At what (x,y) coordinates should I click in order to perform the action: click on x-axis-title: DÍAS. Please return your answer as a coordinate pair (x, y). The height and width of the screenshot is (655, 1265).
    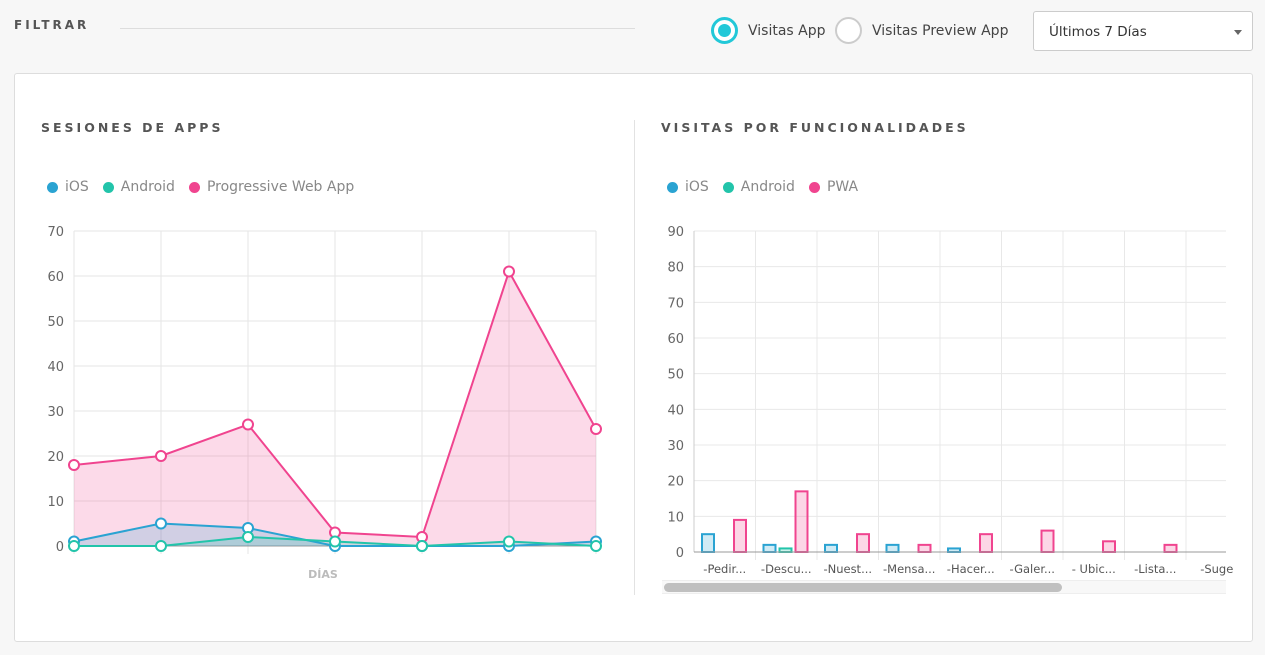
    Looking at the image, I should click on (323, 574).